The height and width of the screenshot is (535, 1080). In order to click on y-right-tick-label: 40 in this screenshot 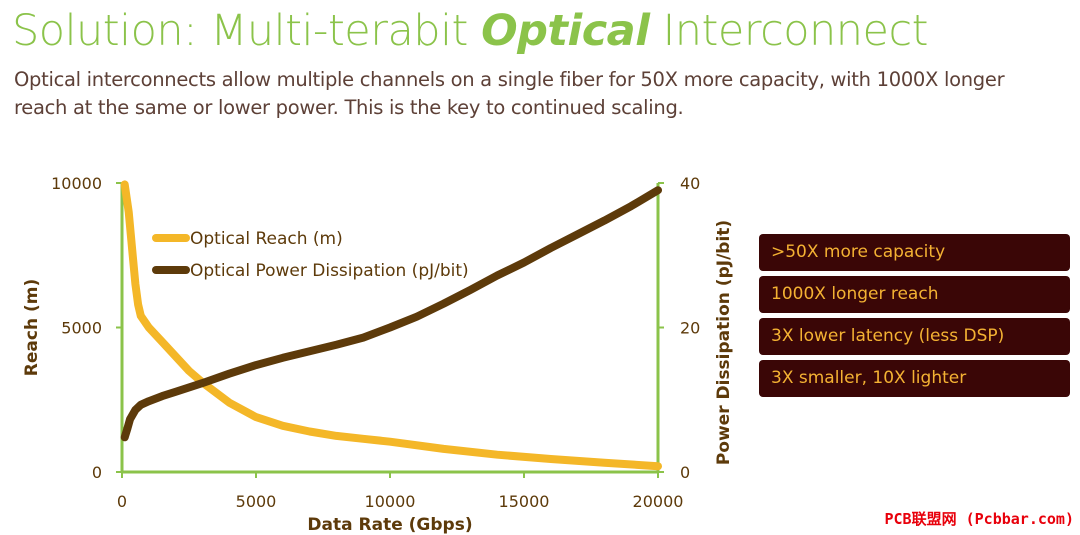, I will do `click(690, 183)`.